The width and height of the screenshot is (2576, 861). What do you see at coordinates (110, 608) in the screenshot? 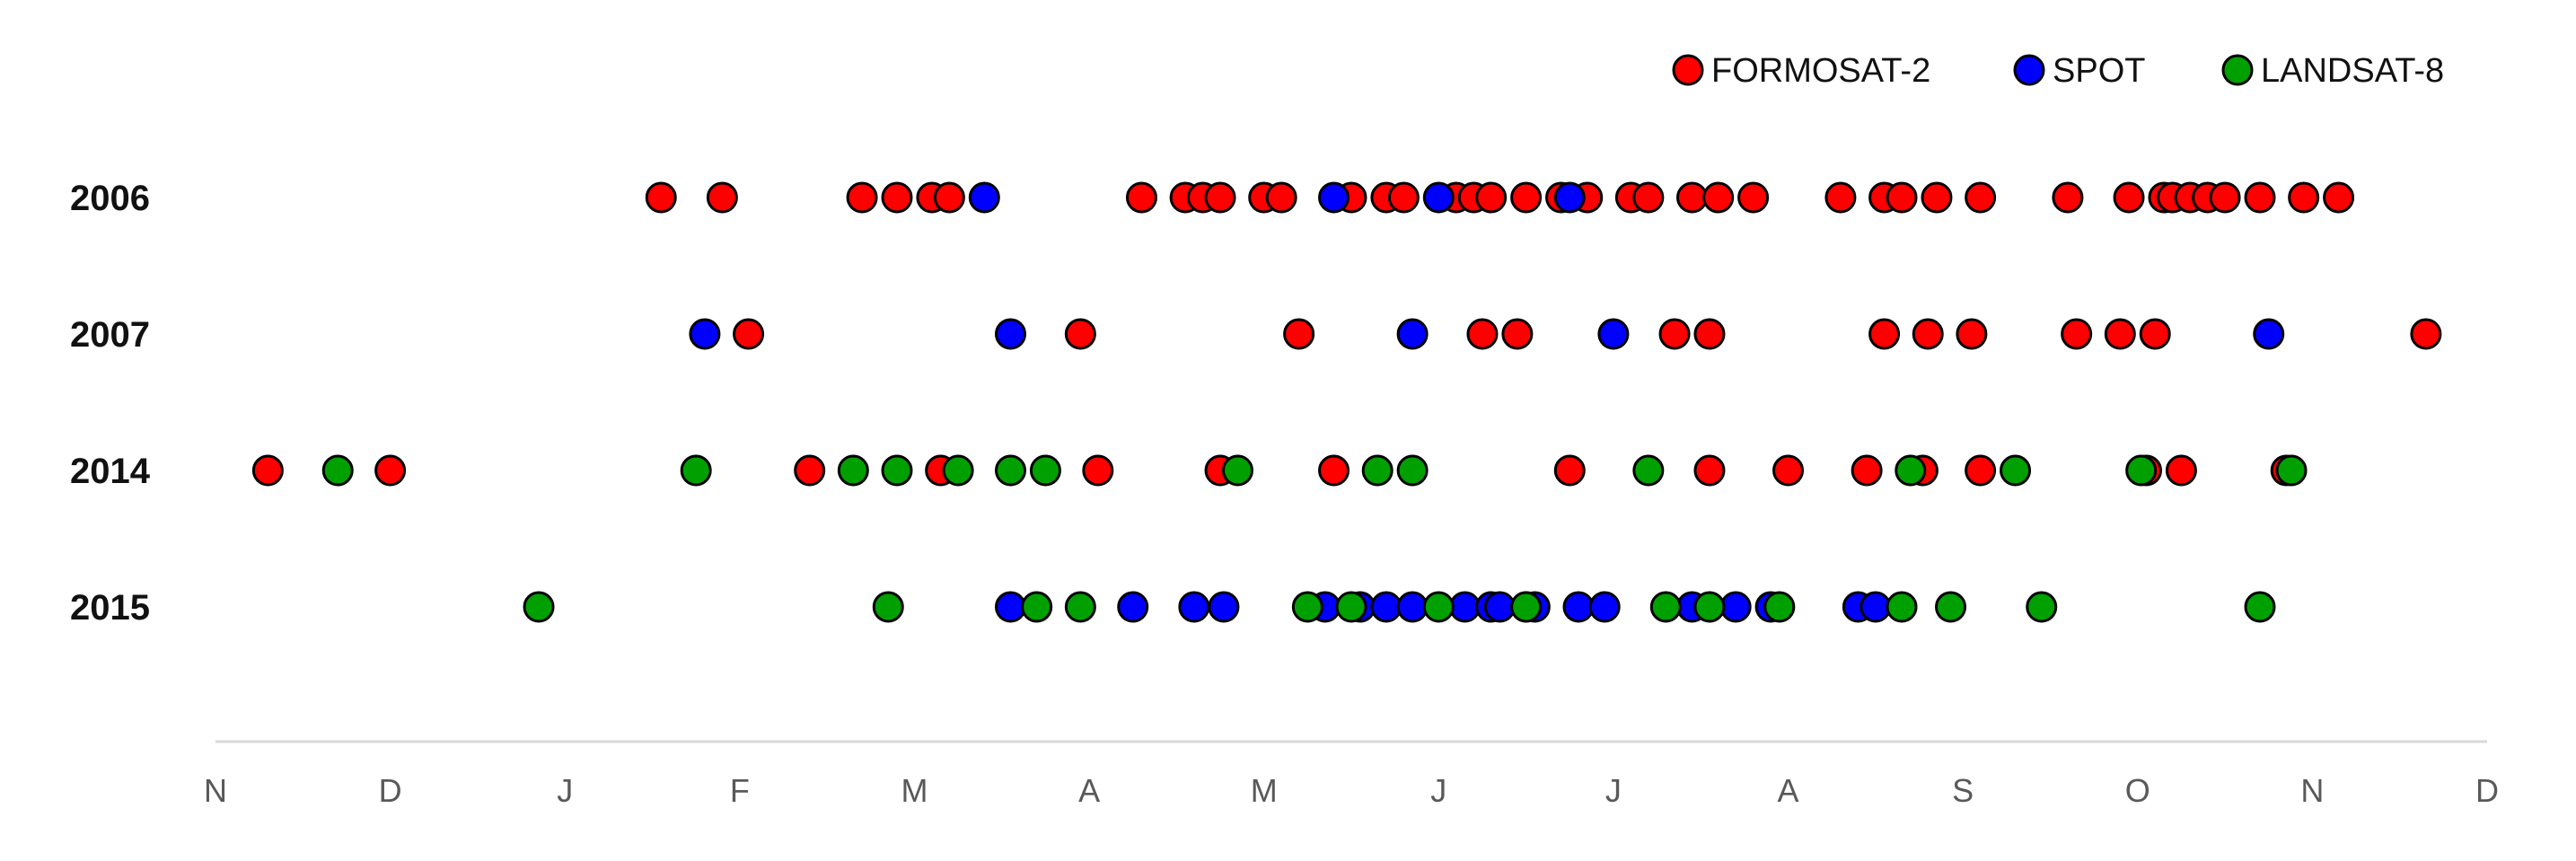
I see `row-label-2015: 2015` at bounding box center [110, 608].